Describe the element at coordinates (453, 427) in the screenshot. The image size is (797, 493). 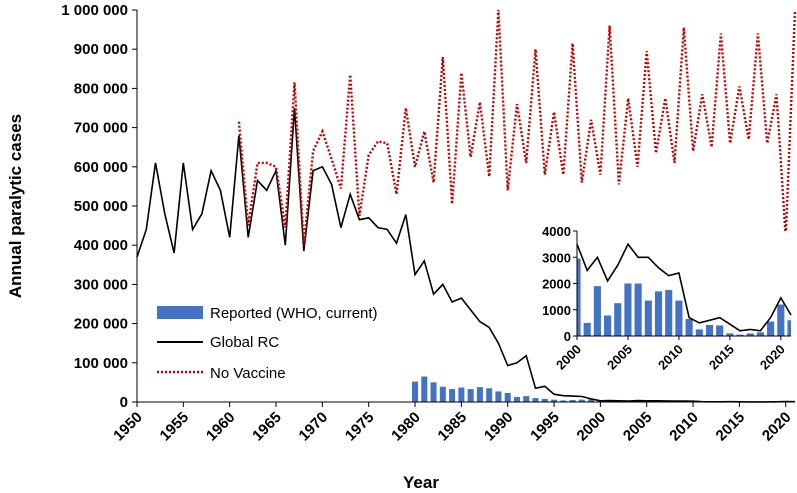
I see `x-tick-label: 1985` at that location.